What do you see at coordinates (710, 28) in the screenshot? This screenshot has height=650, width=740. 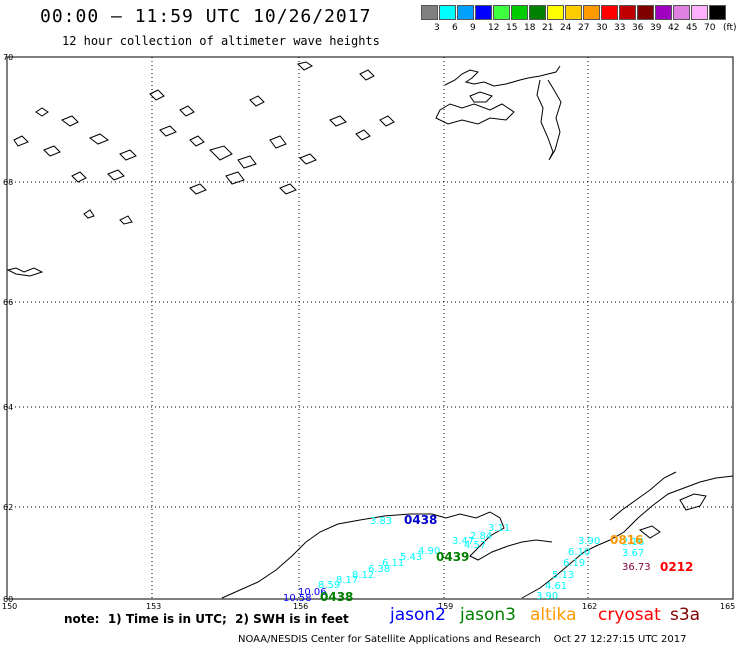 I see `scale-label: 70` at bounding box center [710, 28].